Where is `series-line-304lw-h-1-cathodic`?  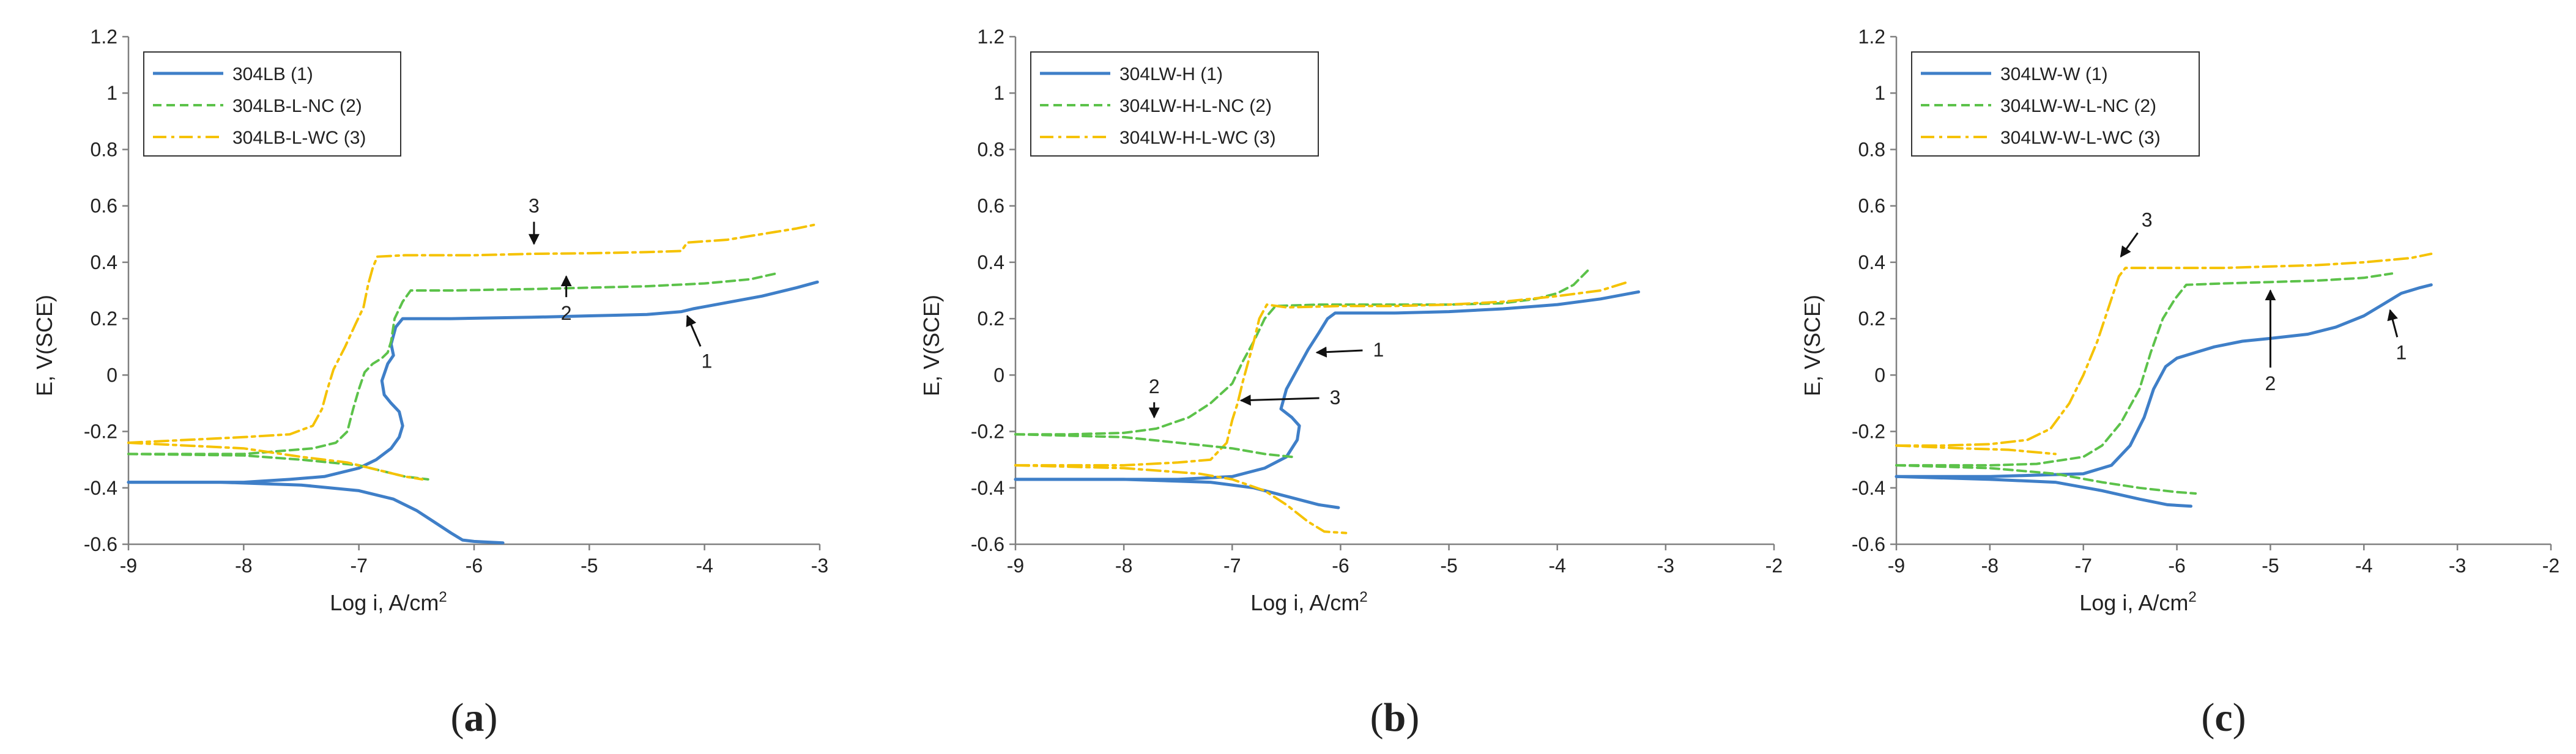 series-line-304lw-h-1-cathodic is located at coordinates (1177, 493).